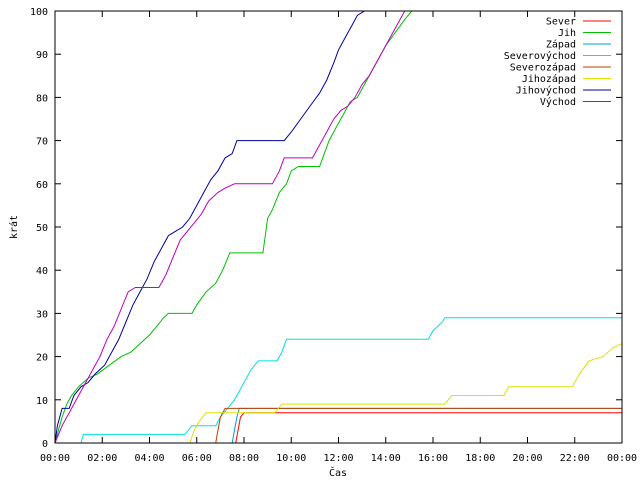 Image resolution: width=640 pixels, height=480 pixels. What do you see at coordinates (14, 227) in the screenshot?
I see `y-axis-label: krát` at bounding box center [14, 227].